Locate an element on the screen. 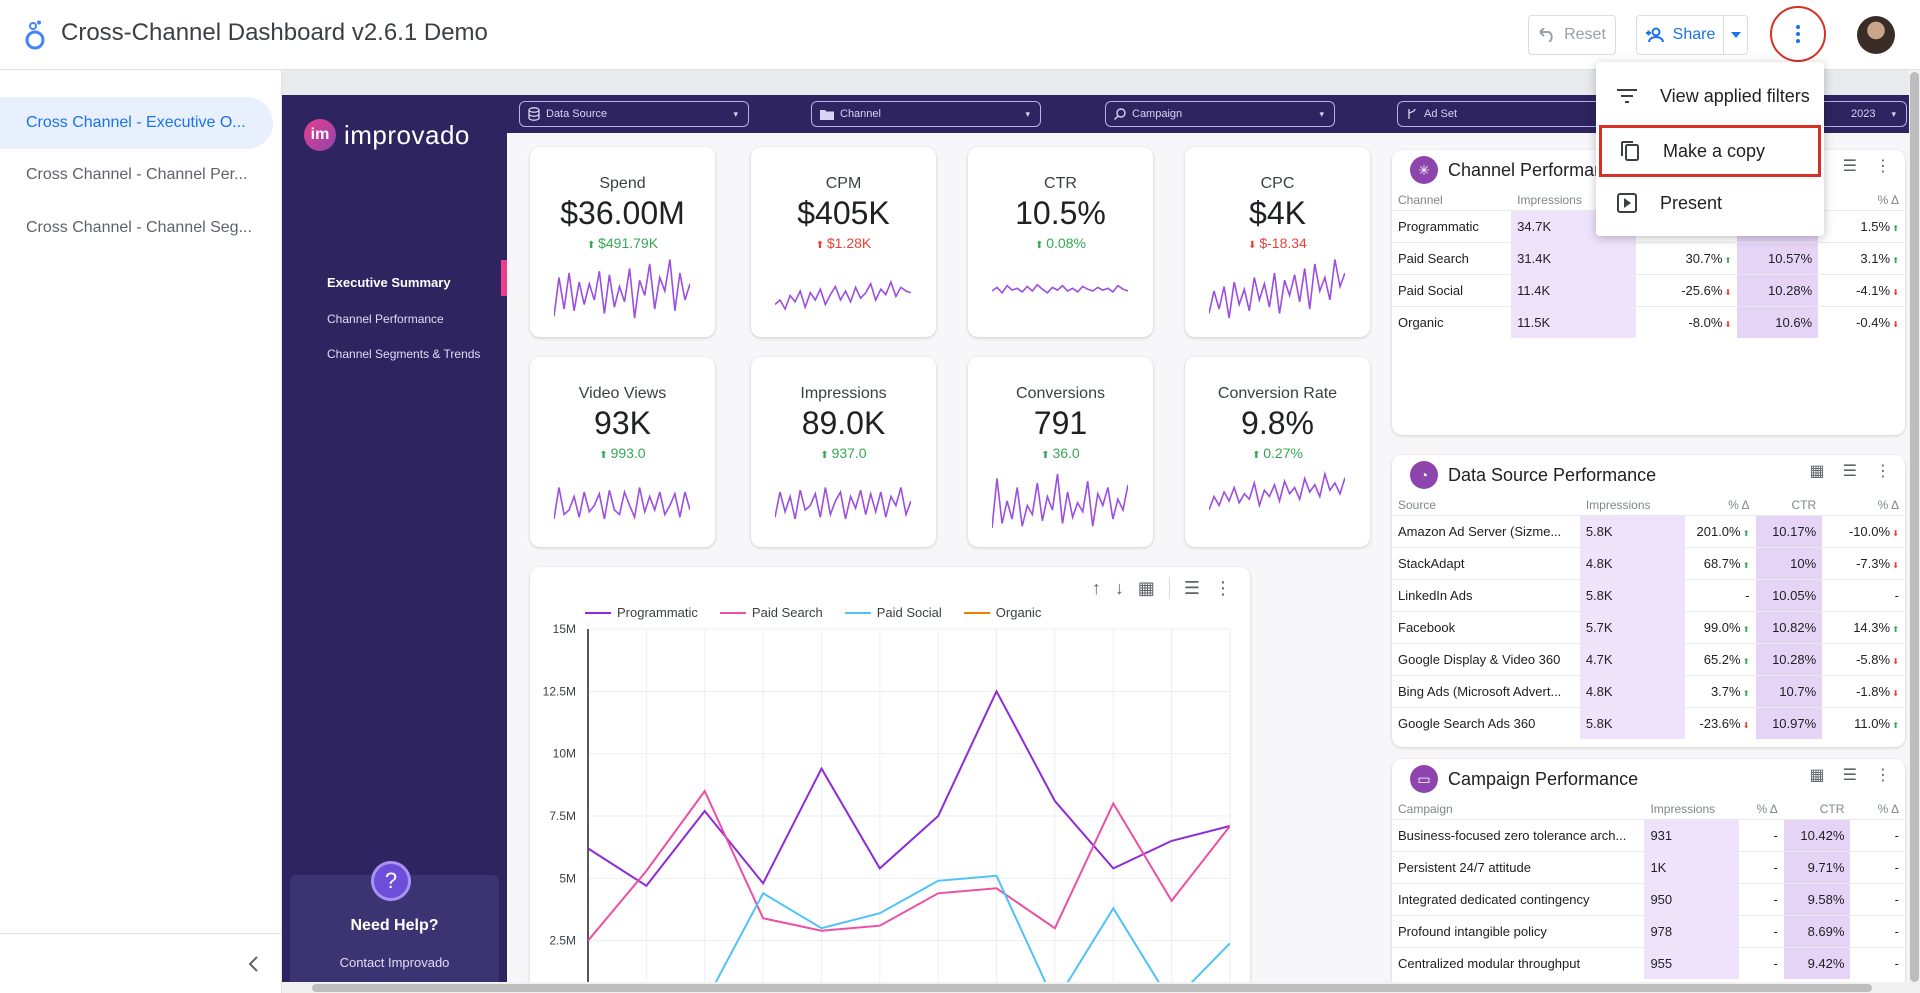 This screenshot has width=1920, height=993. undo-icon is located at coordinates (1546, 35).